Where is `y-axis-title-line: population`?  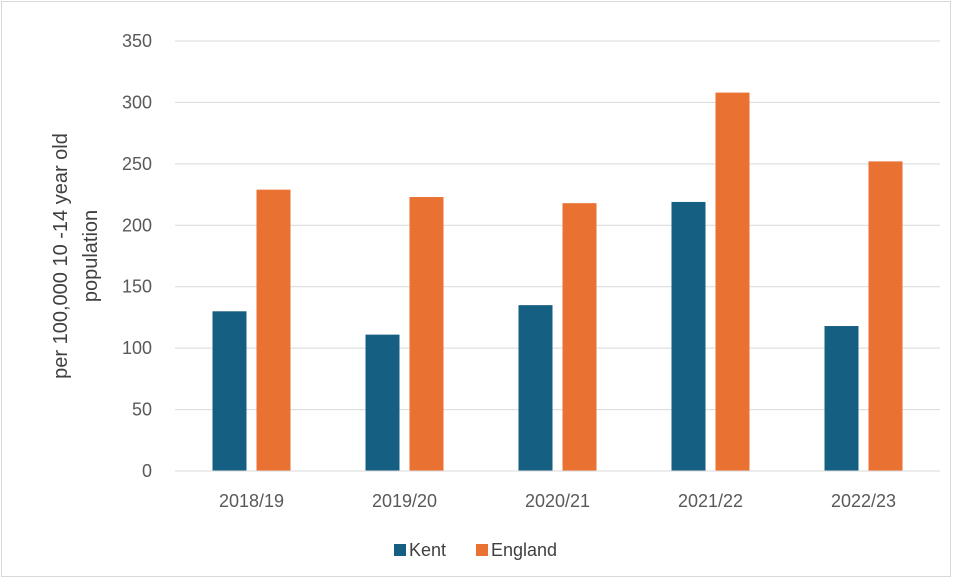
y-axis-title-line: population is located at coordinates (91, 256).